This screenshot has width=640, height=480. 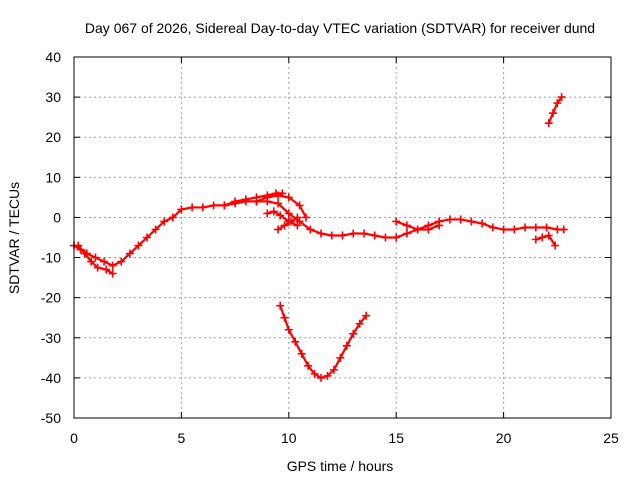 I want to click on x-tick-label: 15, so click(x=396, y=438).